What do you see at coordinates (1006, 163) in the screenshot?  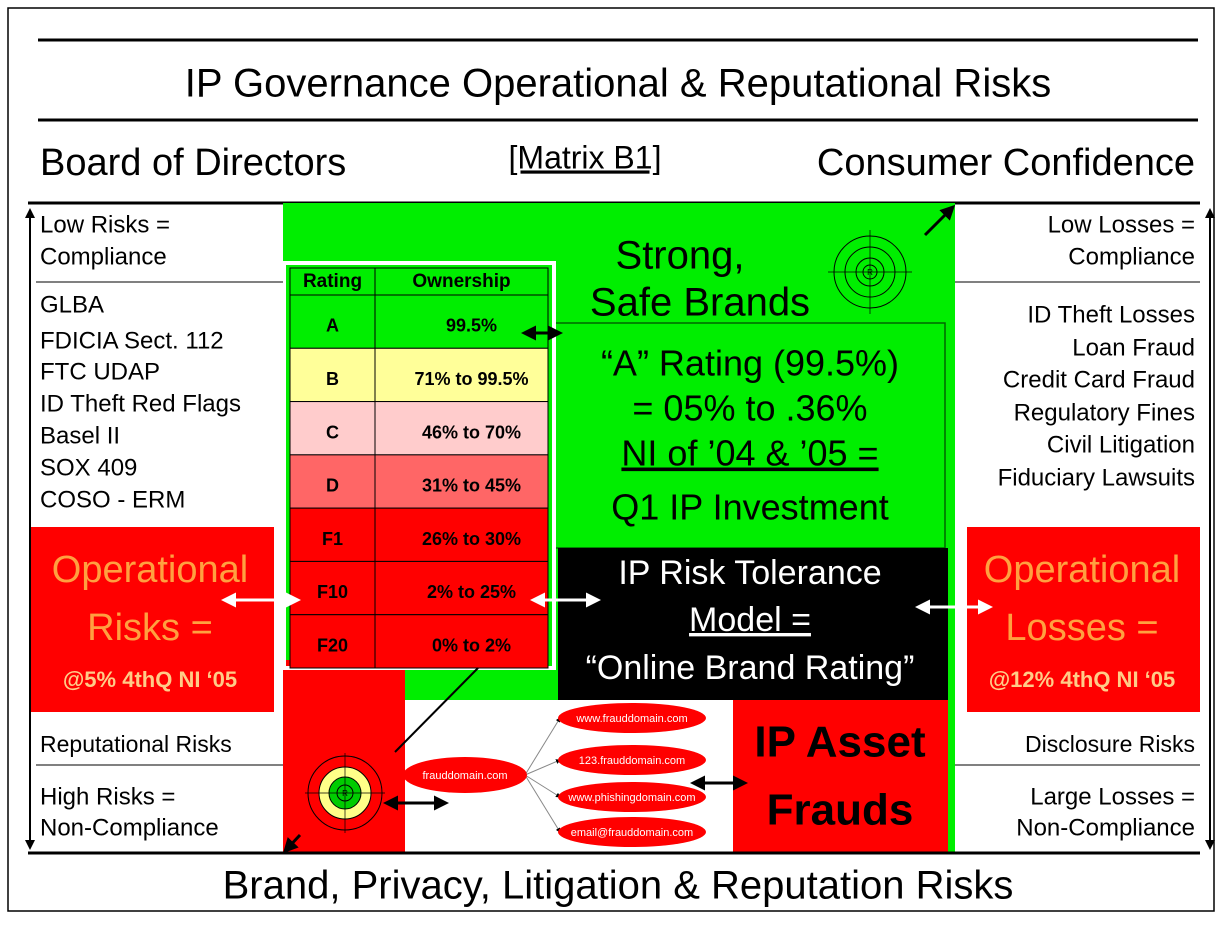 I see `header-right: Consumer Confidence` at bounding box center [1006, 163].